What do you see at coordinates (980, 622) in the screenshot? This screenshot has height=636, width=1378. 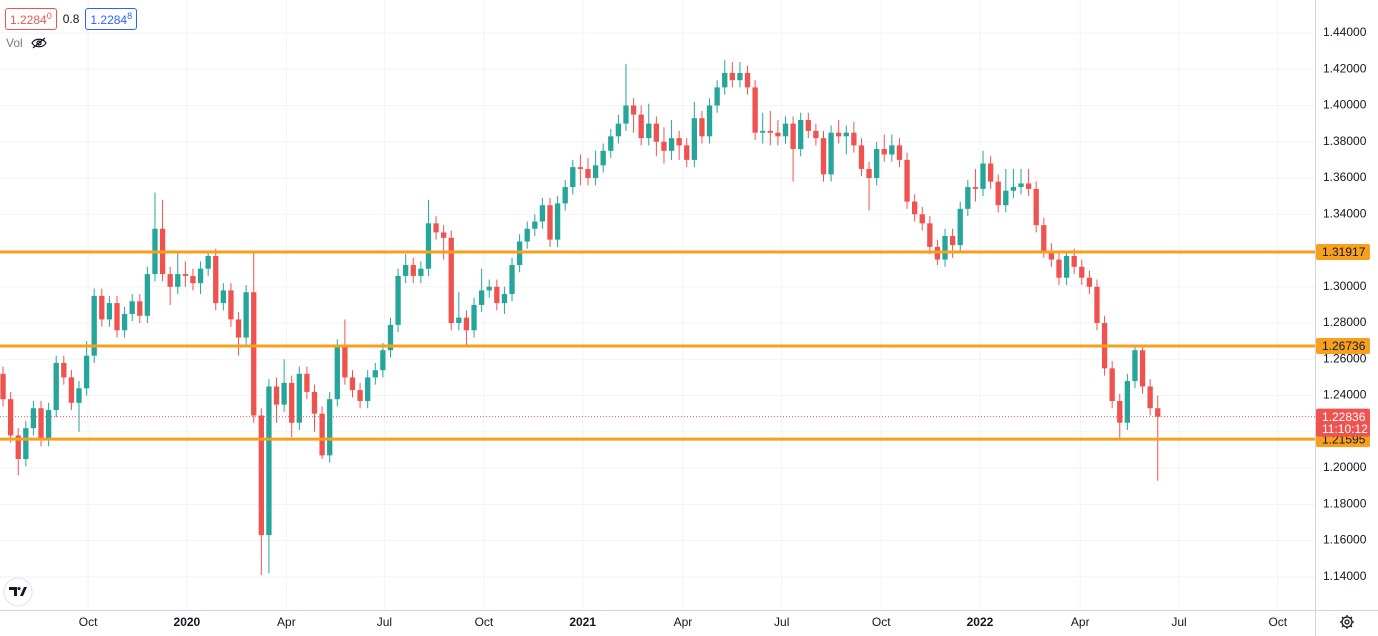 I see `x-tick-label: 2022` at bounding box center [980, 622].